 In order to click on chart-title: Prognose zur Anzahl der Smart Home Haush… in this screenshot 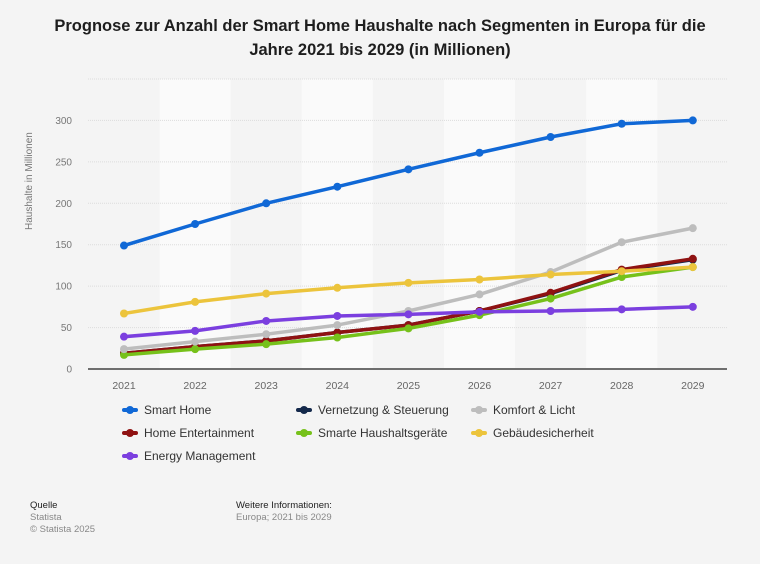, I will do `click(380, 38)`.